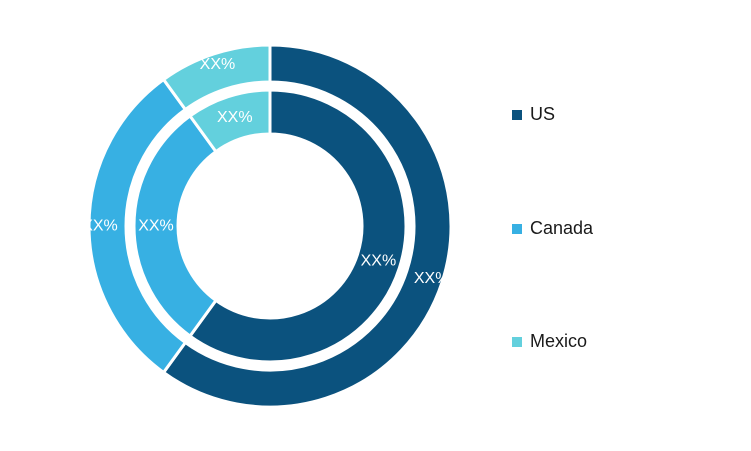  Describe the element at coordinates (216, 77) in the screenshot. I see `outer-ring-slice-mexico` at that location.